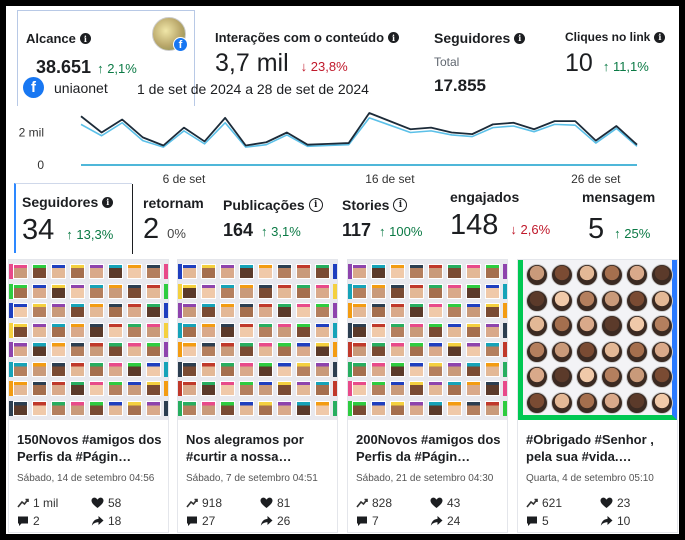 The image size is (685, 540). What do you see at coordinates (328, 149) in the screenshot?
I see `reach-line-chart: 2 mil 0 6 de set 16 de set 26 de set` at bounding box center [328, 149].